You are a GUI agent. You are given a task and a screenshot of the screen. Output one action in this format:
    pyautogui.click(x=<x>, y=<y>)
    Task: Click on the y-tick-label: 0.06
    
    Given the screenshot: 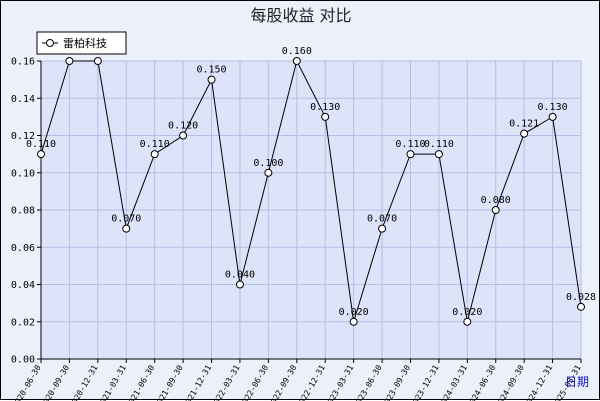 What is the action you would take?
    pyautogui.click(x=23, y=248)
    